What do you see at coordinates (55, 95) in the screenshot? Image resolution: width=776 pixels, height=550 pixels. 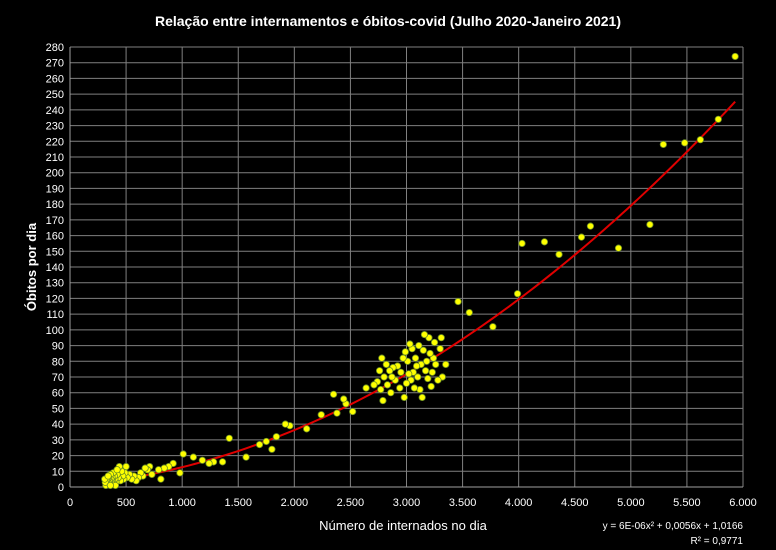 I see `y-tick-label: 250` at bounding box center [55, 95].